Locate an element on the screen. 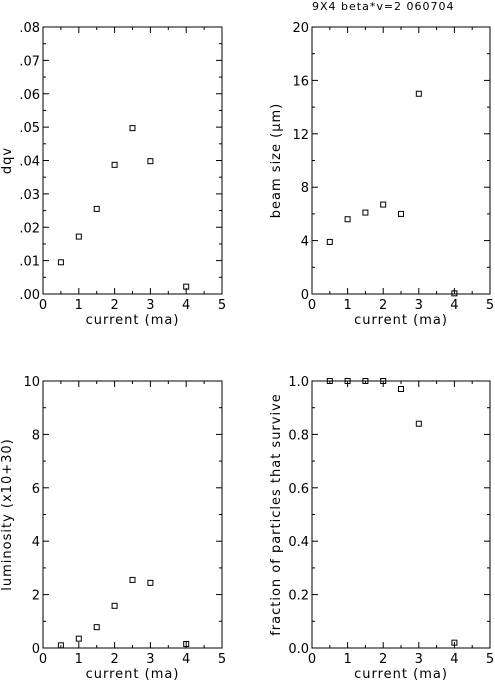  y-tick-label: 1.0 is located at coordinates (298, 382).